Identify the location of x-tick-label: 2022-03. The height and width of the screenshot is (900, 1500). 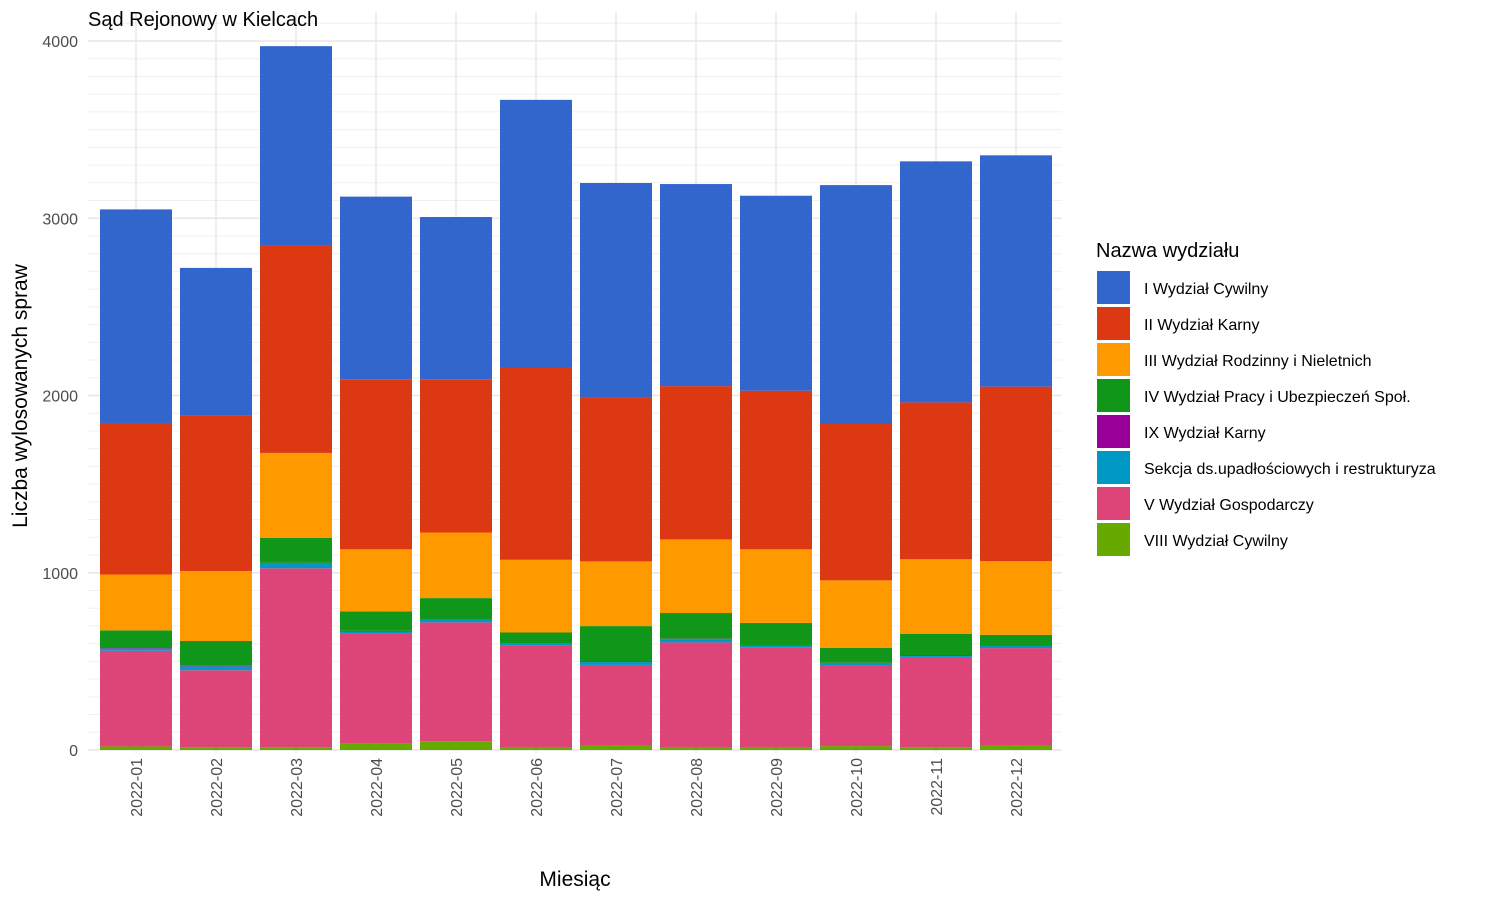
(297, 787).